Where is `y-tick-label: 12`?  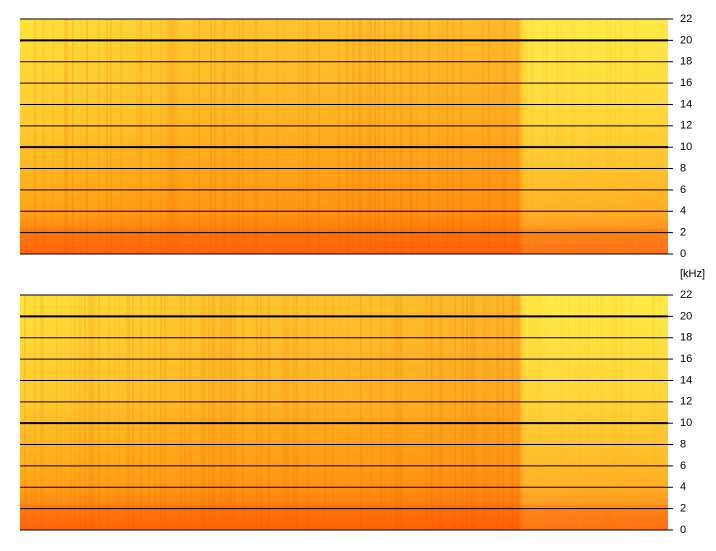
y-tick-label: 12 is located at coordinates (686, 402).